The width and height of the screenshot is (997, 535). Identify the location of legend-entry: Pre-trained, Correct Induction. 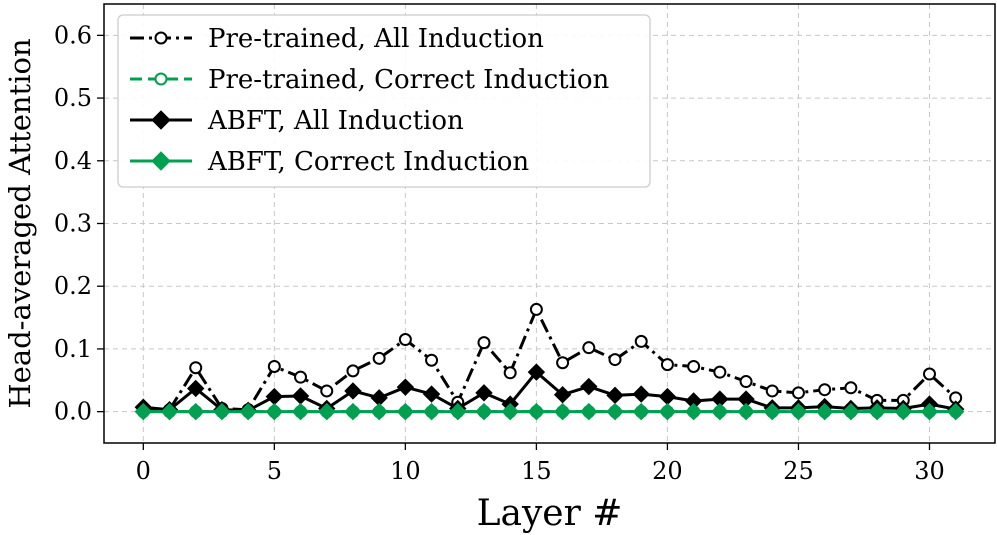
(370, 80).